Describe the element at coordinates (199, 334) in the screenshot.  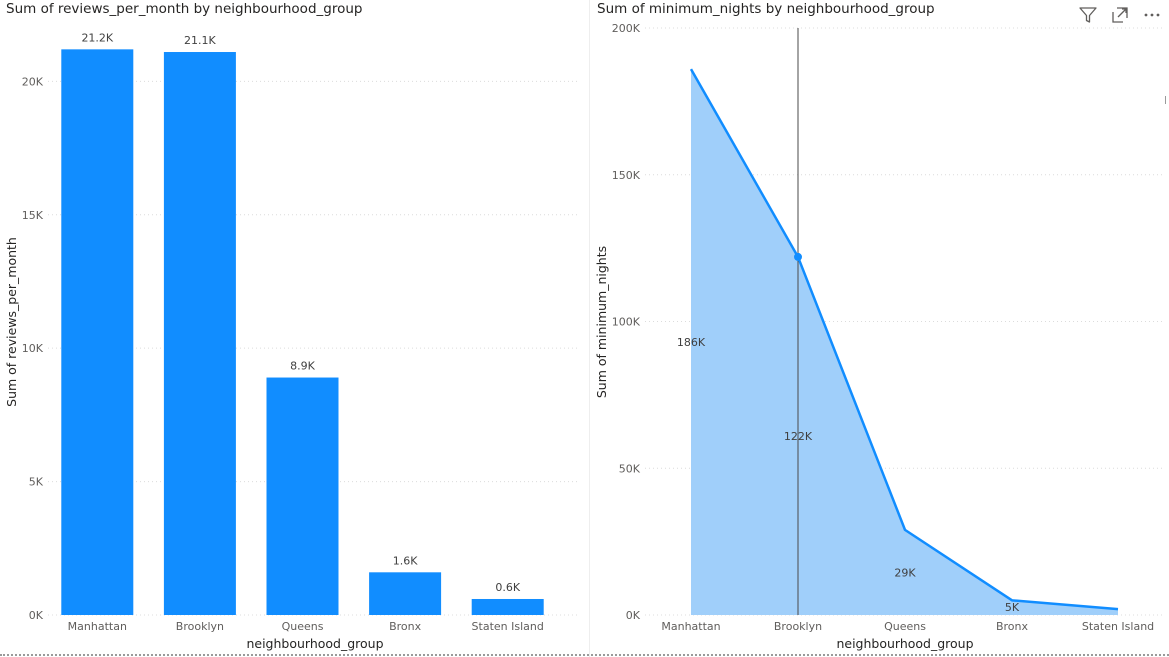
I see `bar-brooklyn` at that location.